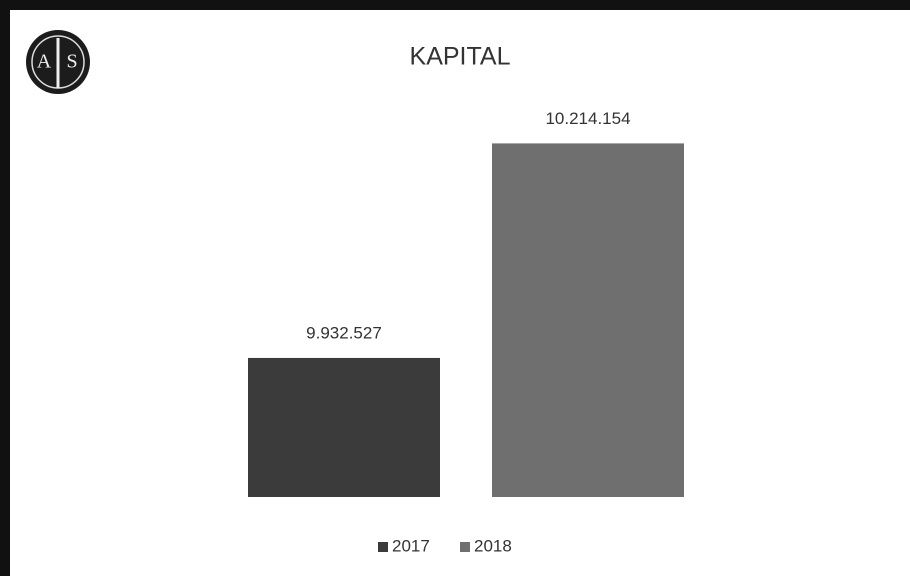 Image resolution: width=910 pixels, height=576 pixels. What do you see at coordinates (44, 62) in the screenshot?
I see `logo-letter: A` at bounding box center [44, 62].